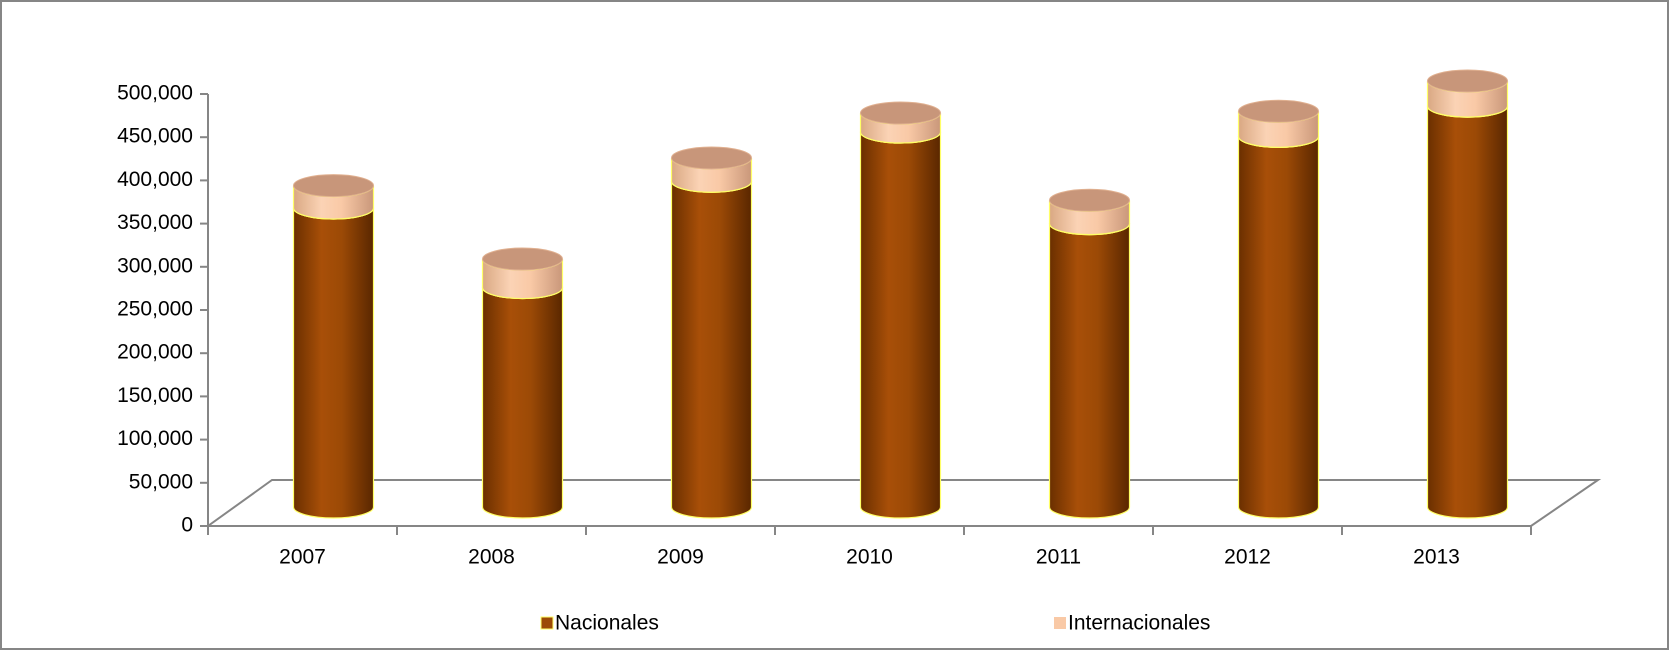  What do you see at coordinates (155, 179) in the screenshot?
I see `y-tick-label: 400,000` at bounding box center [155, 179].